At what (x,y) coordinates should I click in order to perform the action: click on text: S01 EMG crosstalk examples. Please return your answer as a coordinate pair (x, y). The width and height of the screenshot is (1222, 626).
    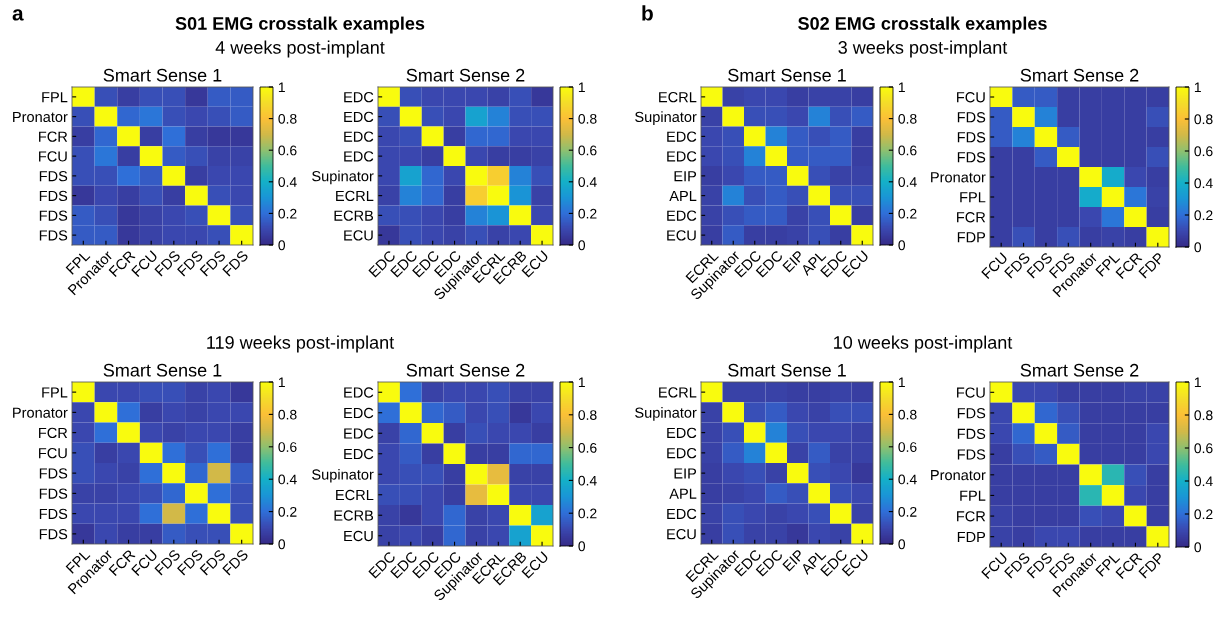
    Looking at the image, I should click on (300, 25).